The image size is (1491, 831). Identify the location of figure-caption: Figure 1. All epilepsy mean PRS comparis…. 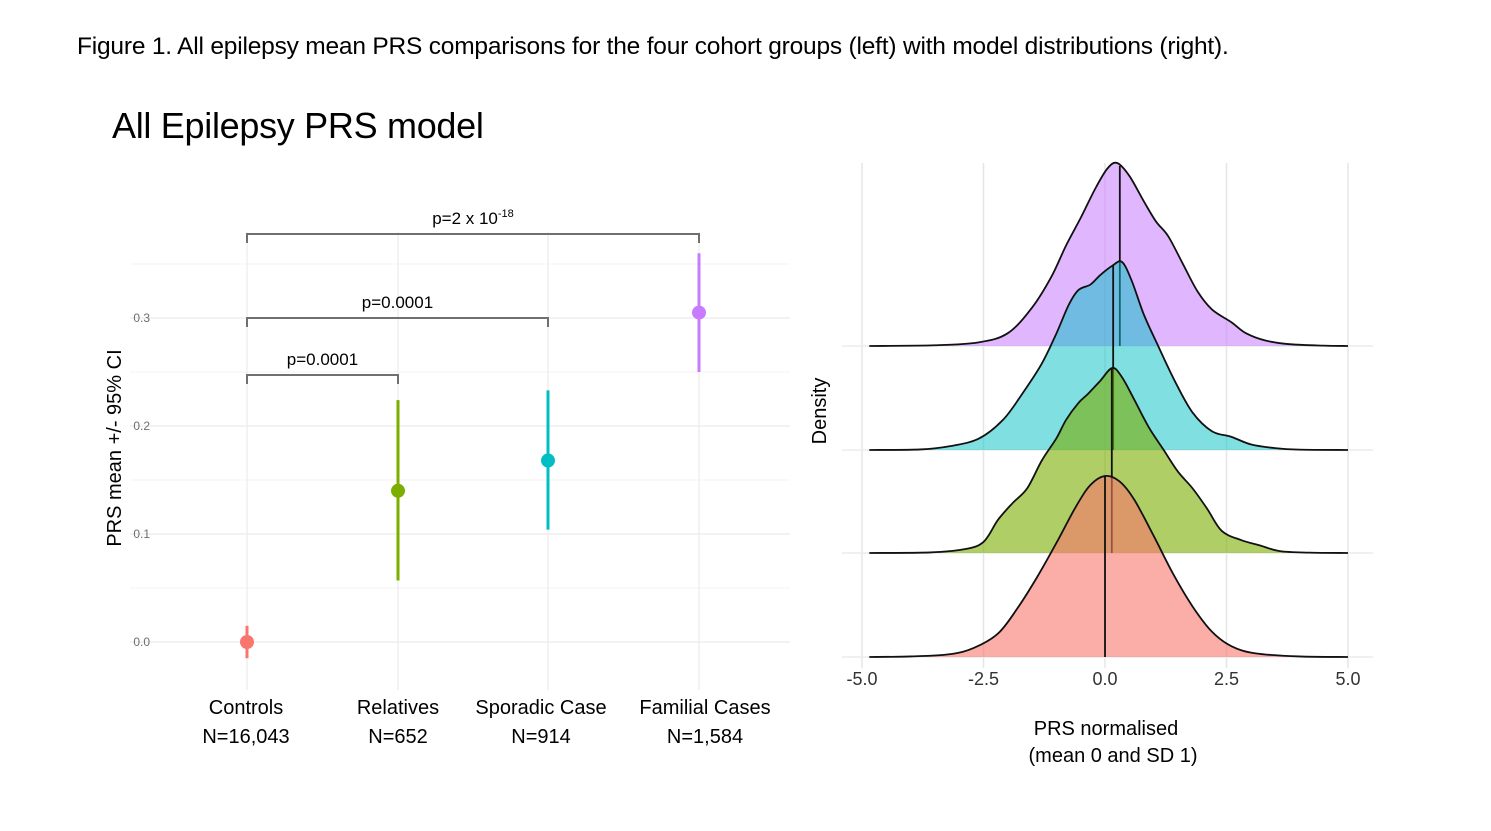
(653, 46).